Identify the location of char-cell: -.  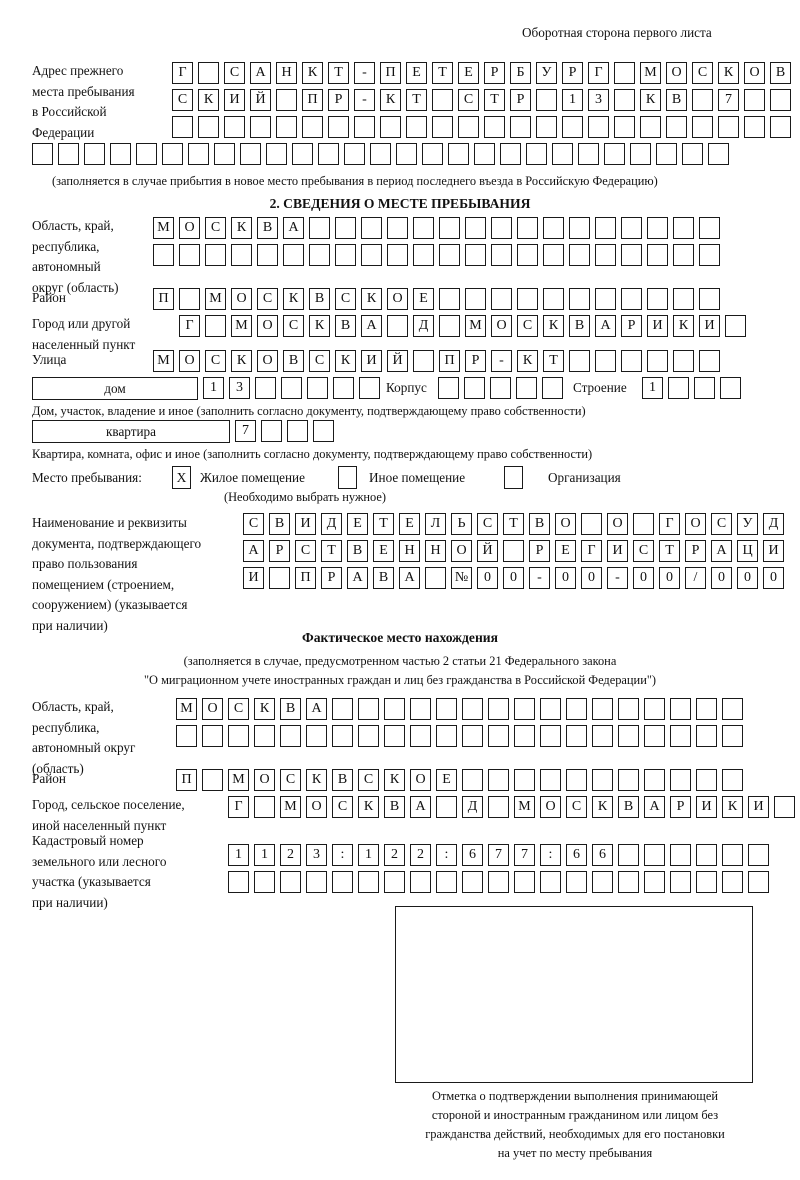
(617, 578).